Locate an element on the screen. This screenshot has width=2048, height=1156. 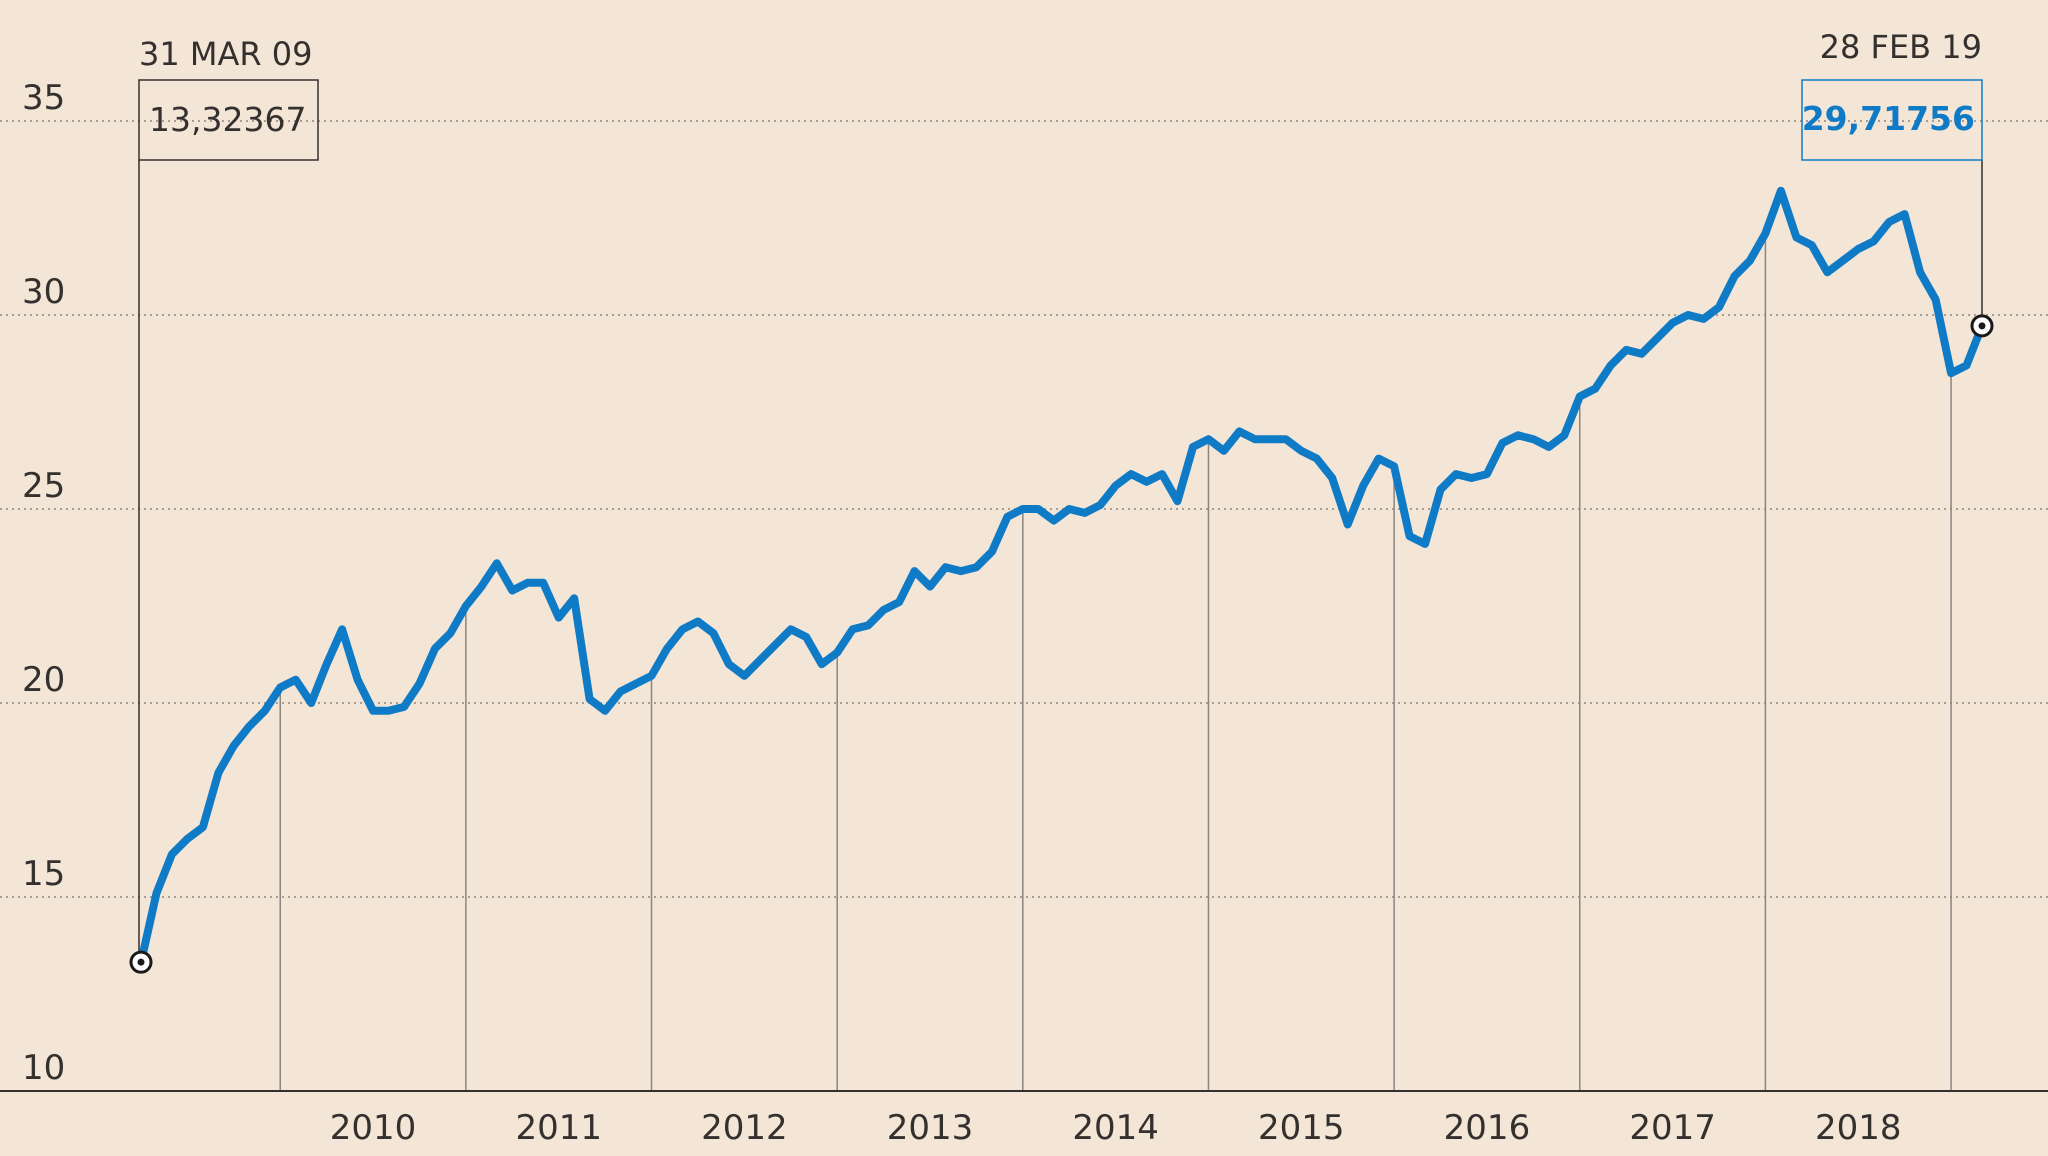
y-tick-label: 10 is located at coordinates (43, 1068).